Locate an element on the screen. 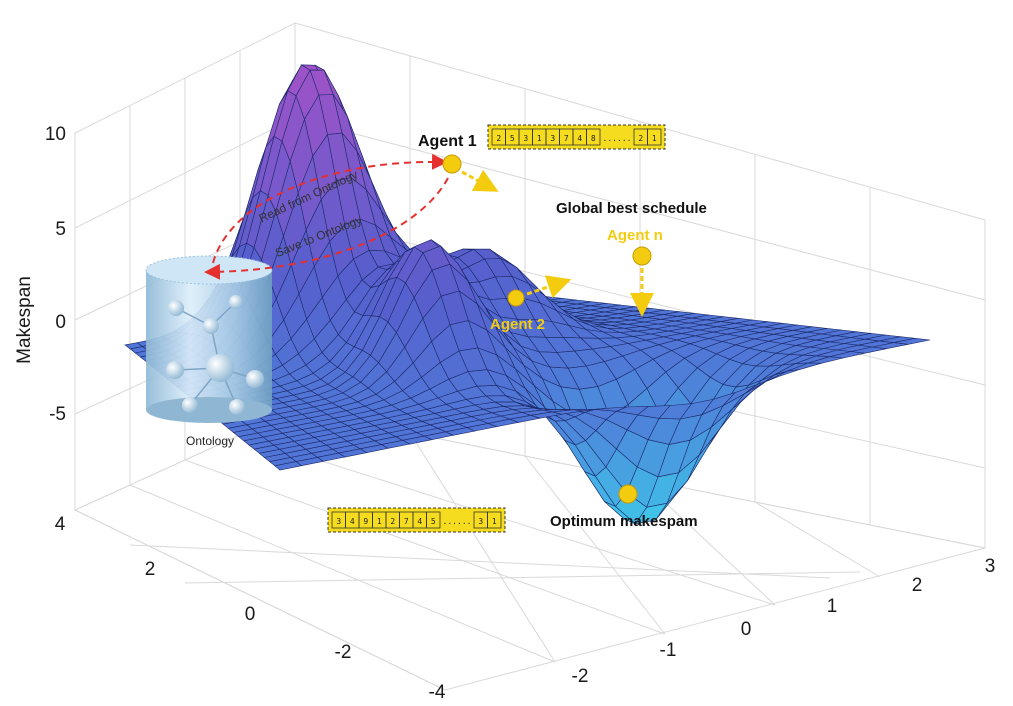 This screenshot has width=1013, height=706. agent-n-point is located at coordinates (642, 256).